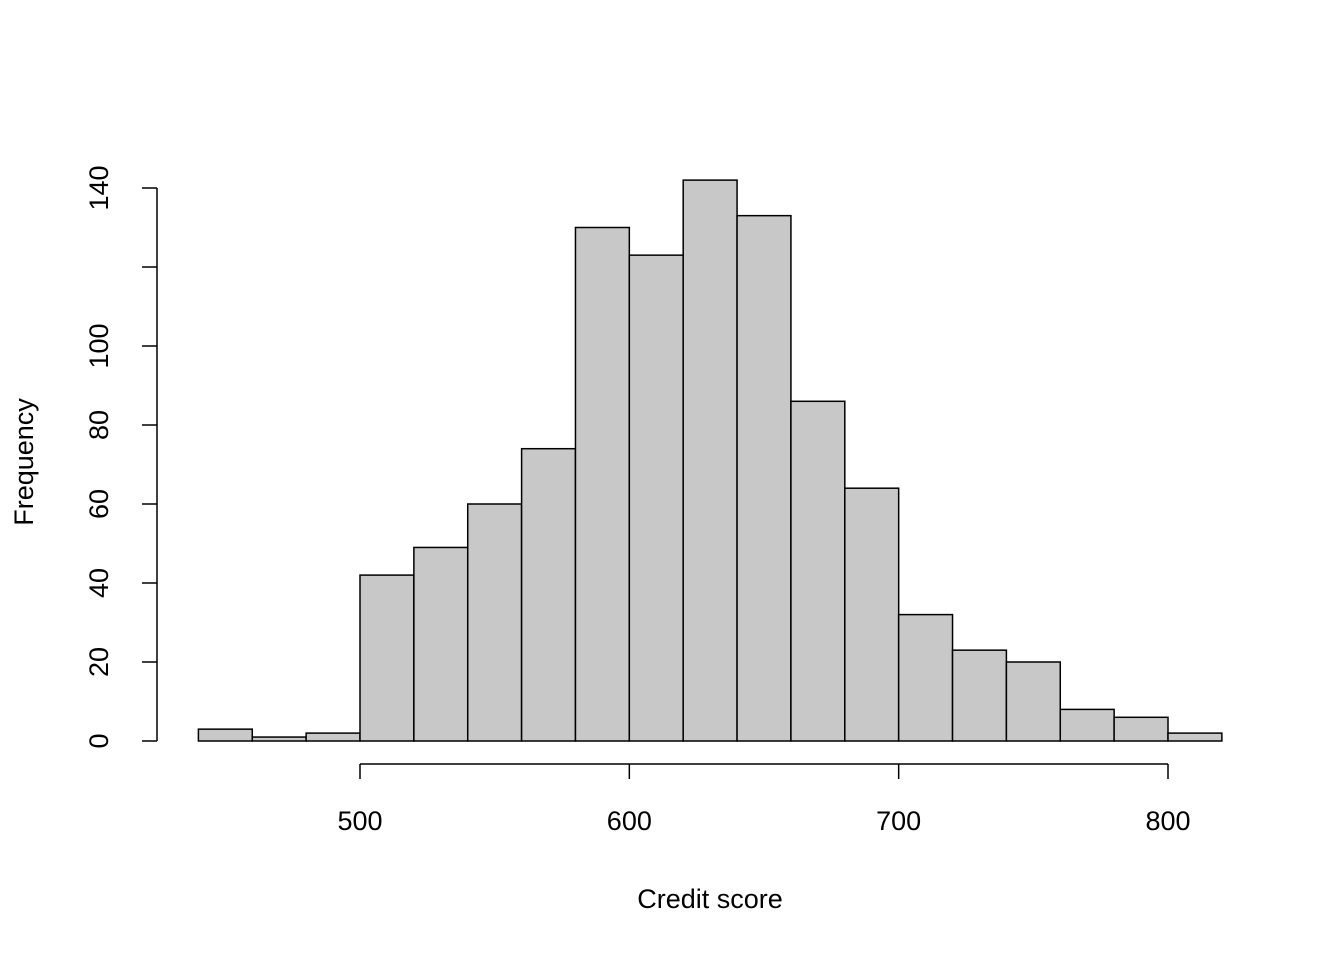  What do you see at coordinates (1167, 821) in the screenshot?
I see `x-tick-label: 800` at bounding box center [1167, 821].